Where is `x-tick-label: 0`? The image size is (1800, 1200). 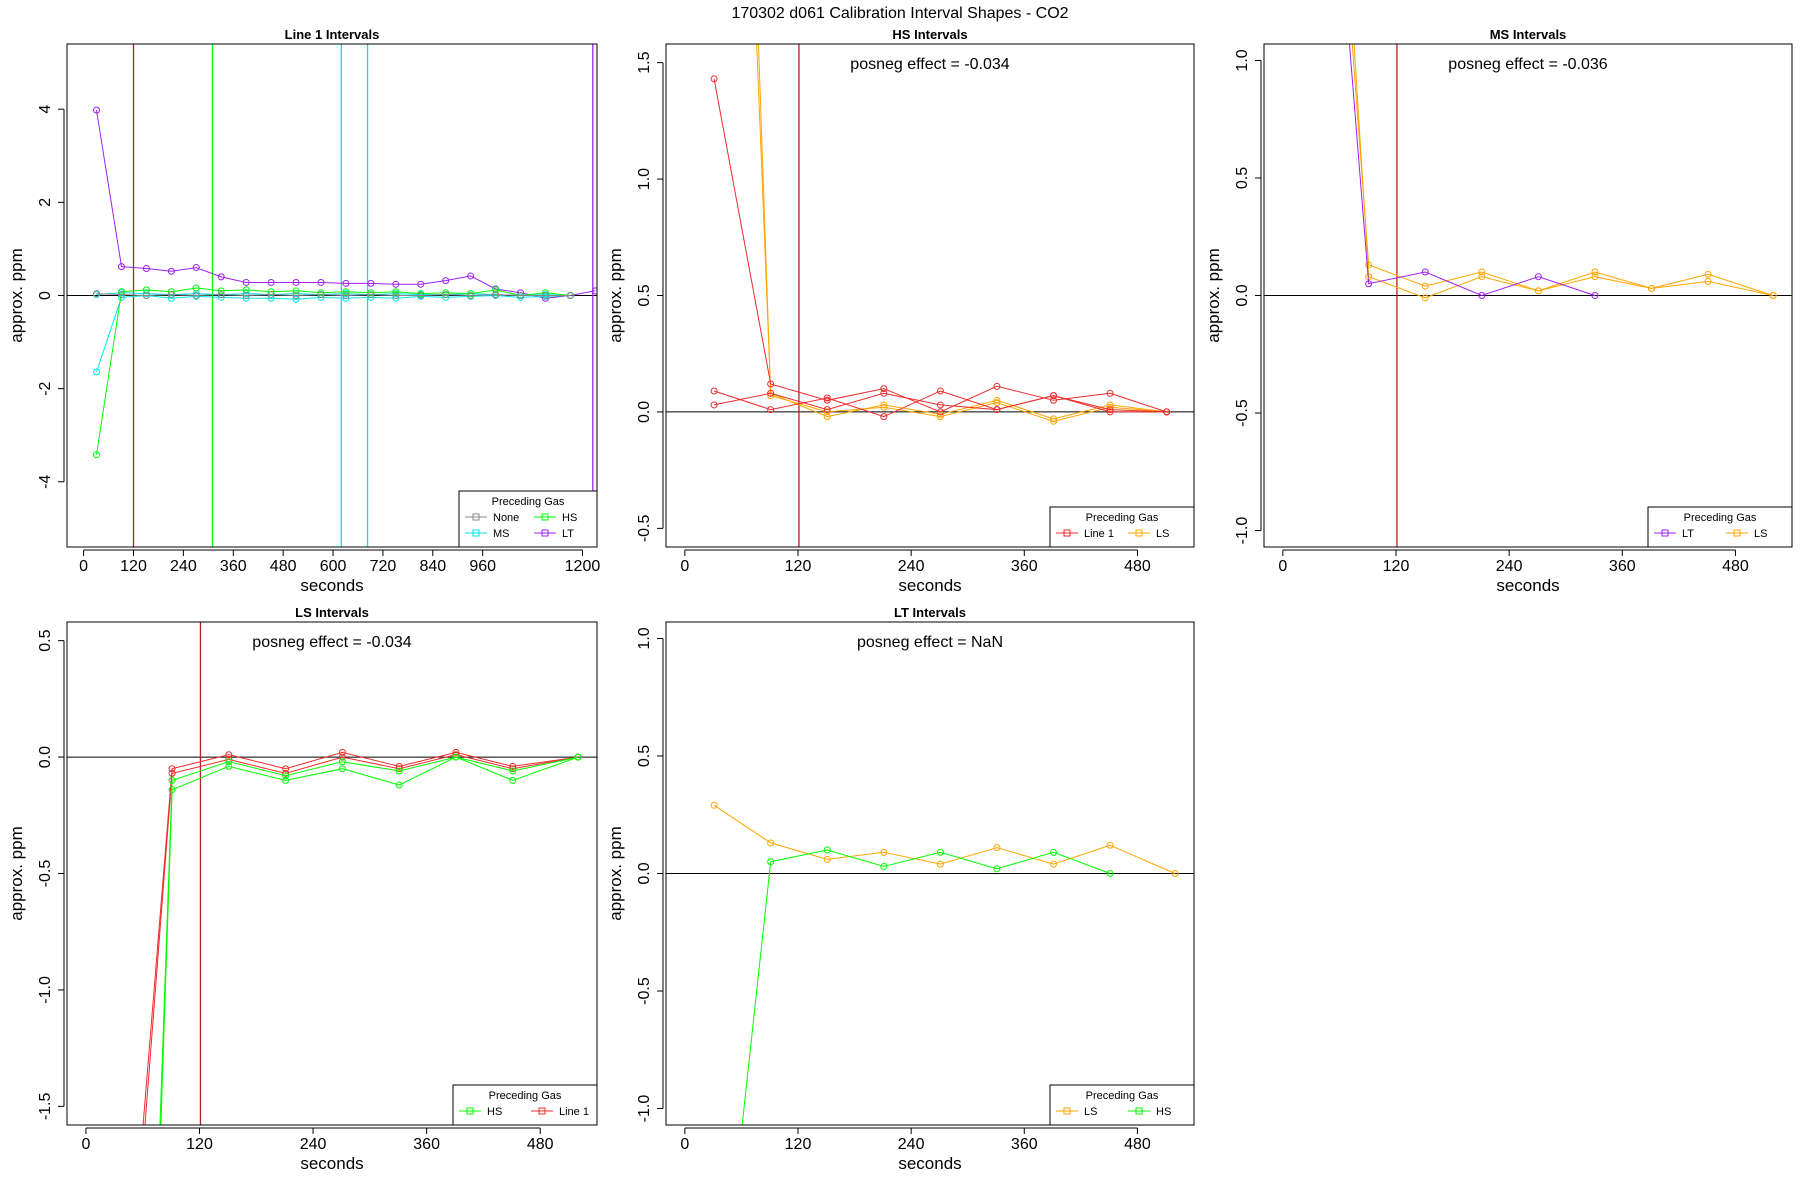
x-tick-label: 0 is located at coordinates (1282, 566).